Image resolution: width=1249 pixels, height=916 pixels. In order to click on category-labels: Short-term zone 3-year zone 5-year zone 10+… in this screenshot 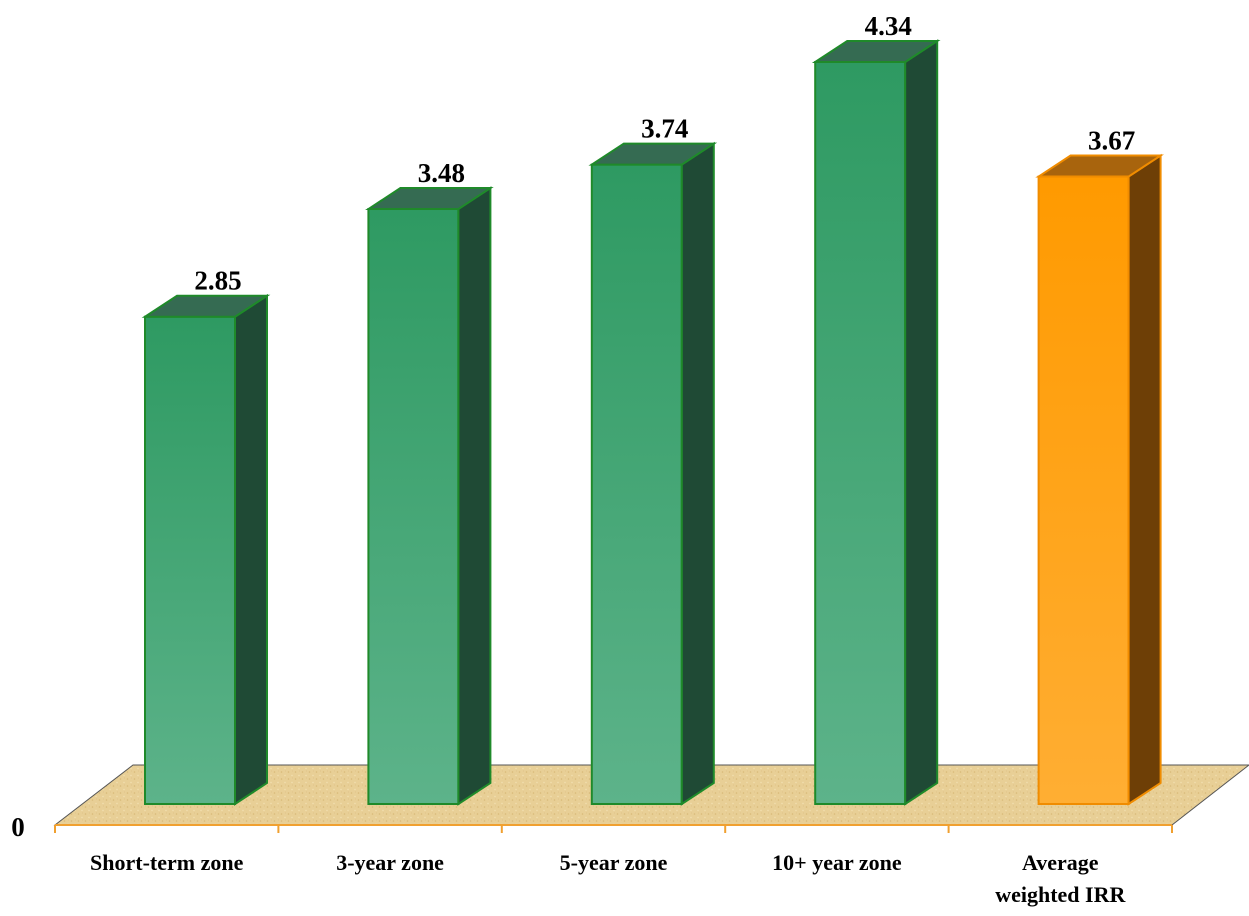, I will do `click(608, 878)`.